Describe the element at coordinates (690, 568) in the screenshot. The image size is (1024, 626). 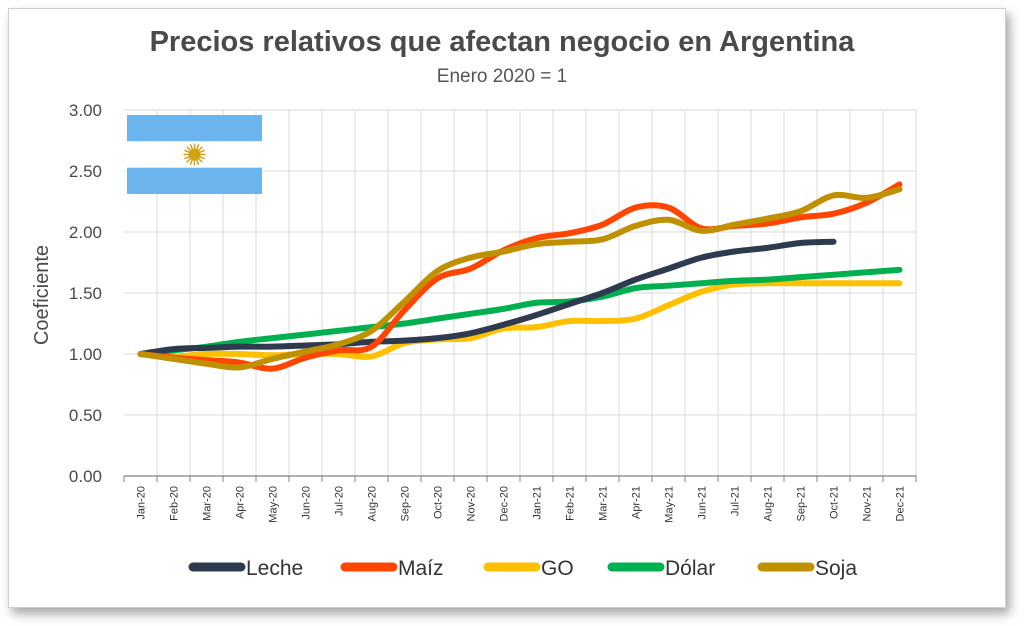
I see `legend-label: Dólar` at that location.